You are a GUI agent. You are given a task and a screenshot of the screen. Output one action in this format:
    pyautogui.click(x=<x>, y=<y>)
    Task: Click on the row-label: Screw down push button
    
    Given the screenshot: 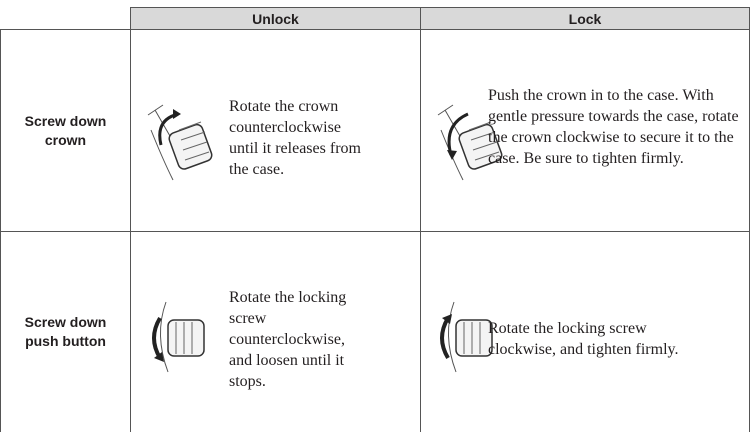 What is the action you would take?
    pyautogui.click(x=65, y=331)
    